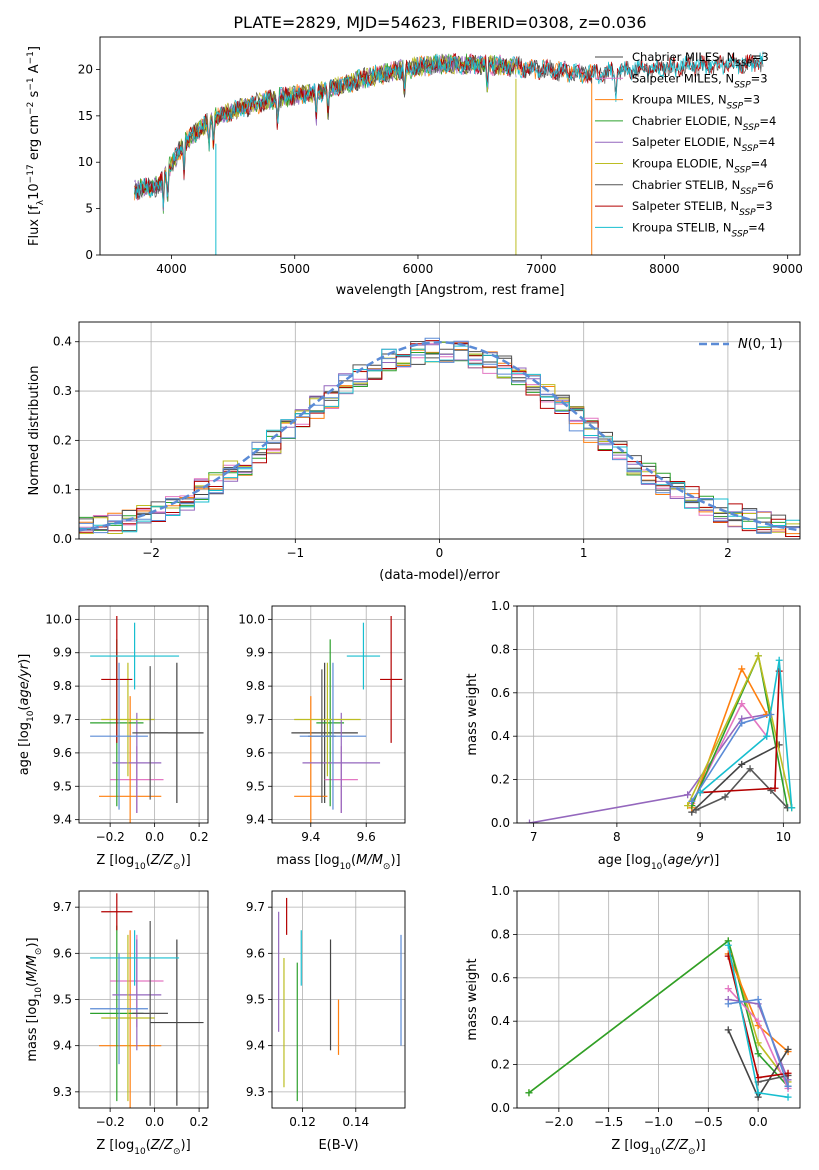 The height and width of the screenshot is (1170, 819). Describe the element at coordinates (648, 767) in the screenshot. I see `weight-series-salpeter_elodie` at that location.